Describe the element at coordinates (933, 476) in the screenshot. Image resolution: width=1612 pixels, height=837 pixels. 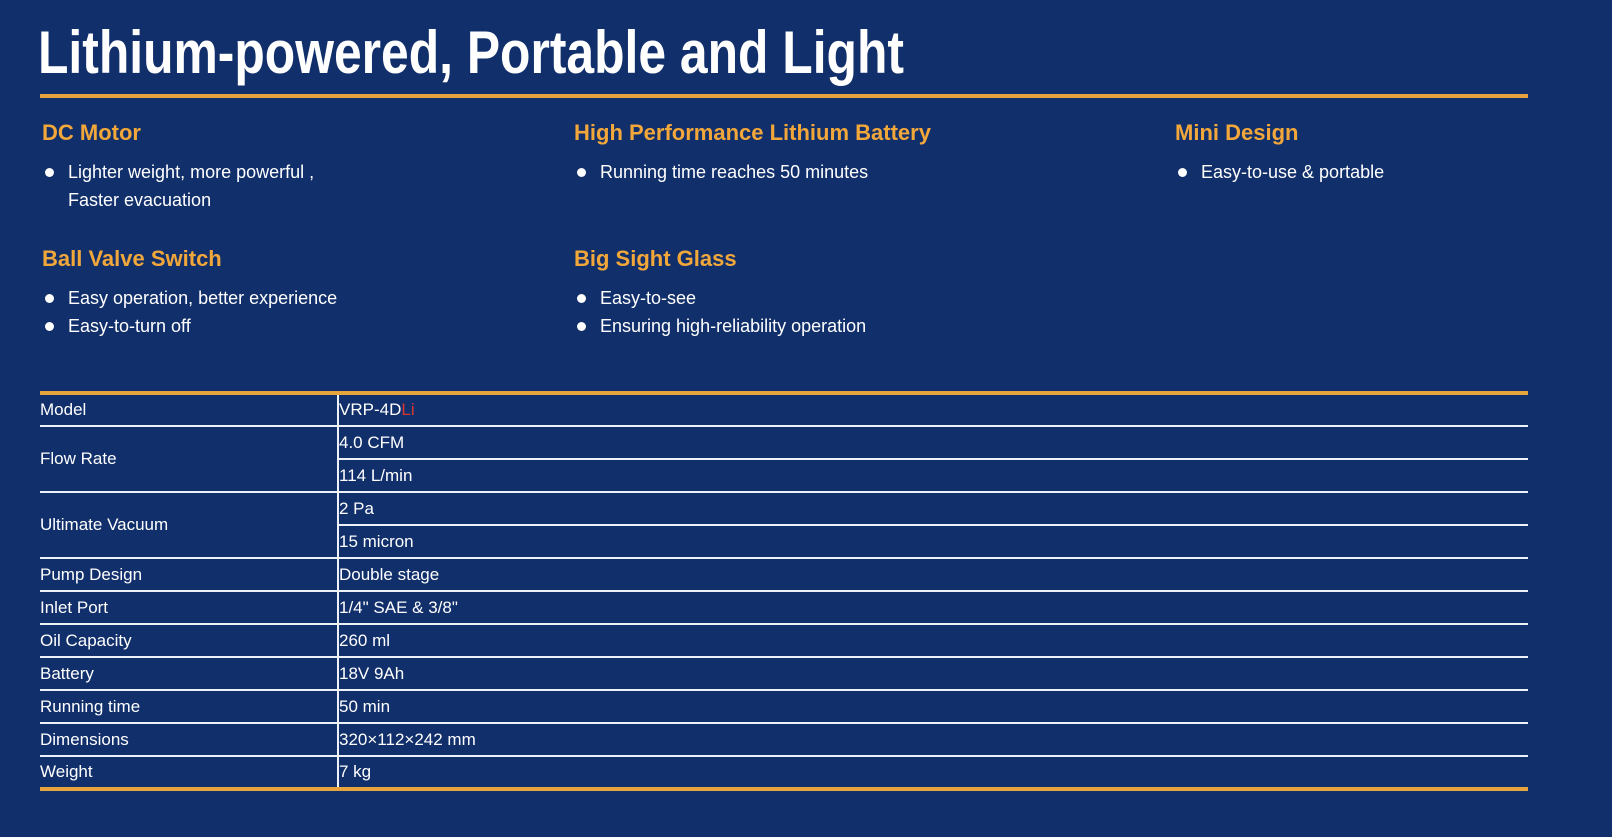
I see `spec-value-flow-rate-lmin: 114 L/min` at that location.